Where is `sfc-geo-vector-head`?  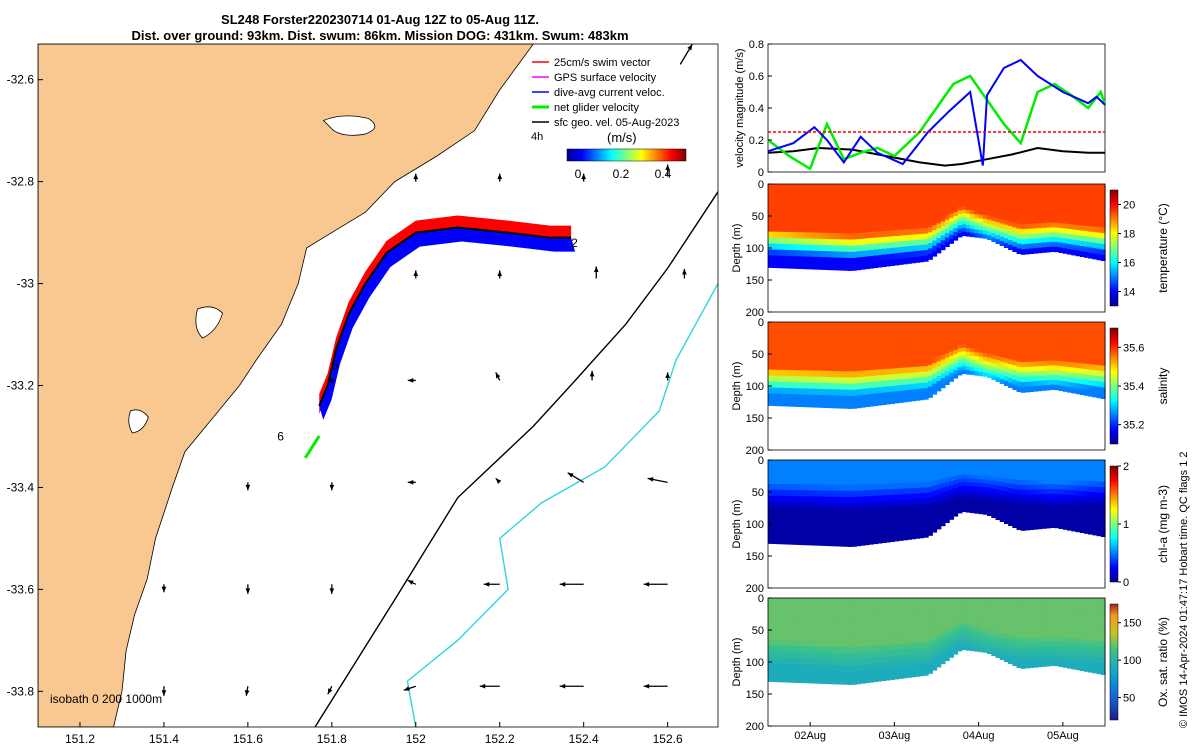 sfc-geo-vector-head is located at coordinates (592, 373).